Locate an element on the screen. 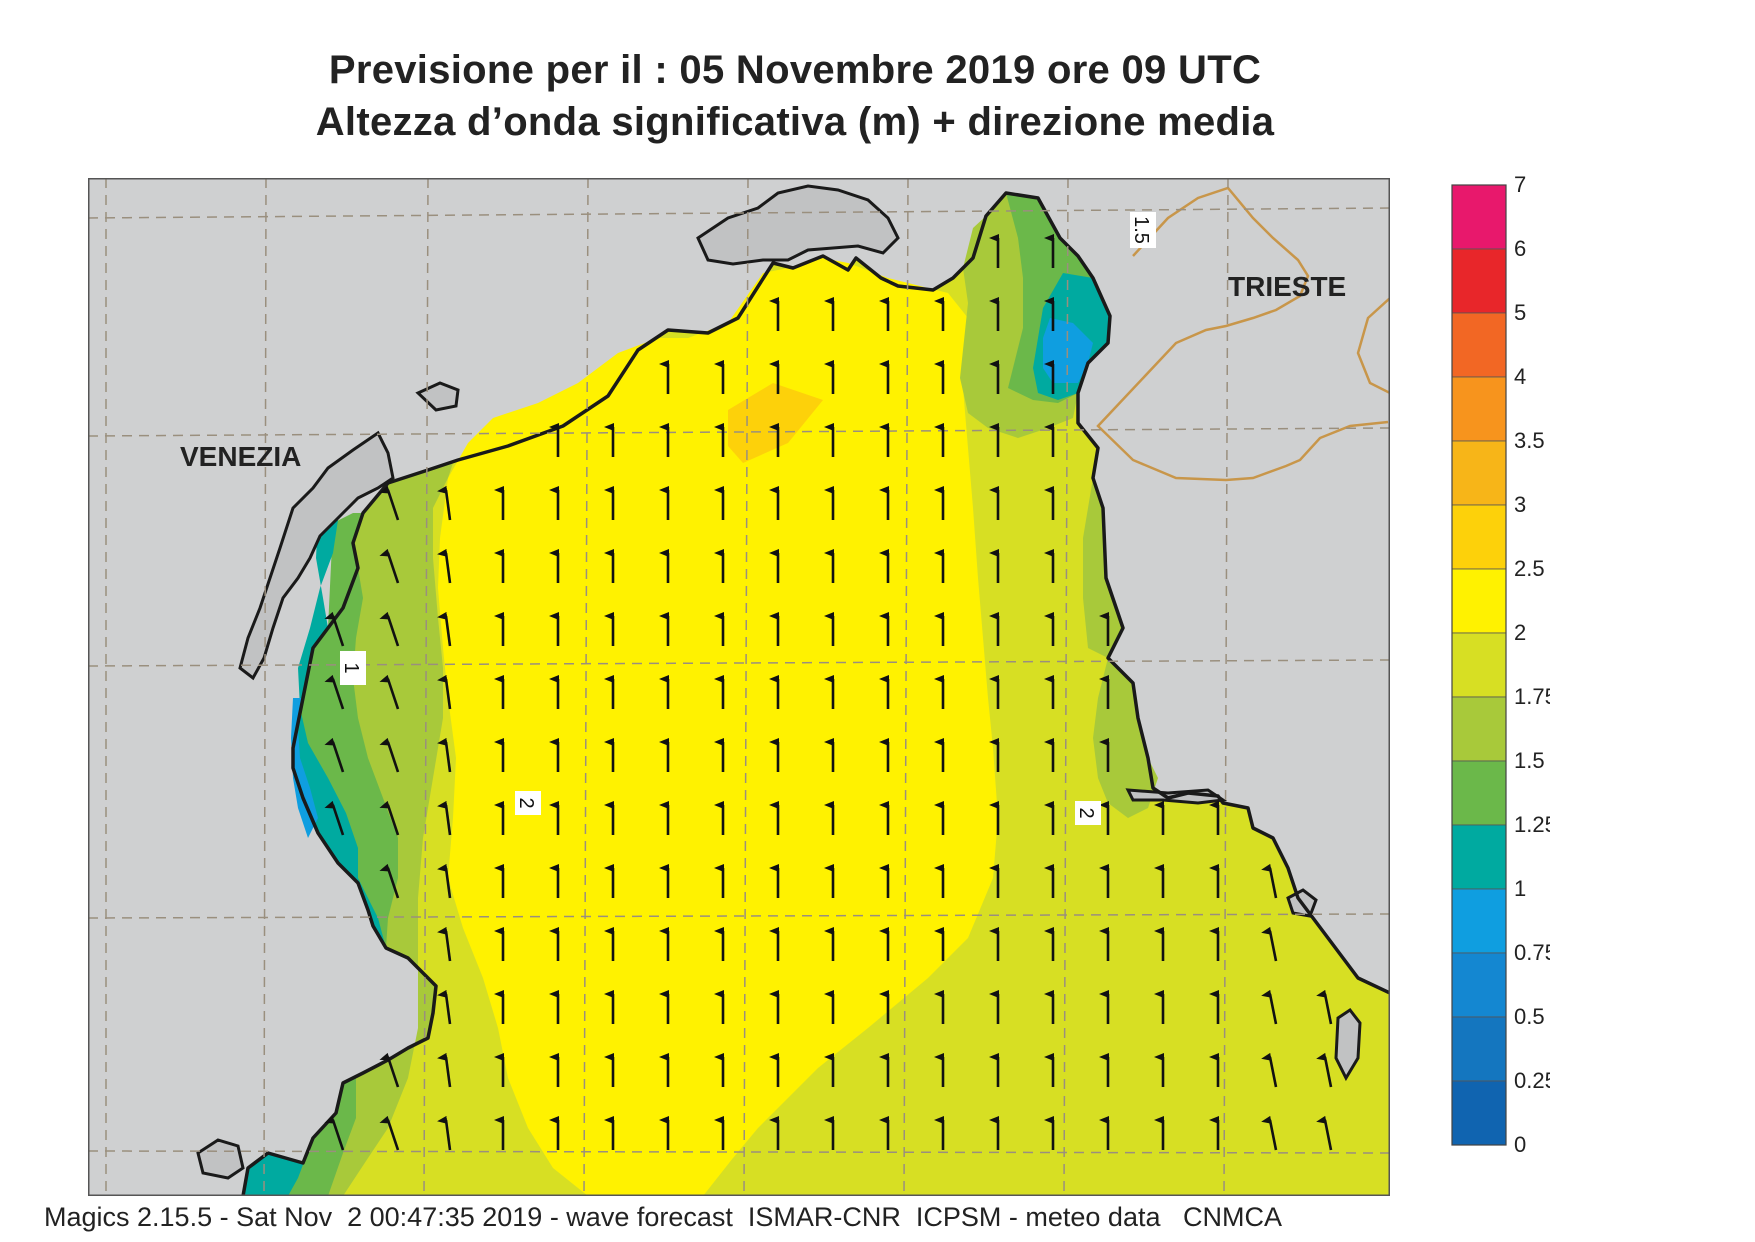 Image resolution: width=1755 pixels, height=1242 pixels. national-border is located at coordinates (1243, 334).